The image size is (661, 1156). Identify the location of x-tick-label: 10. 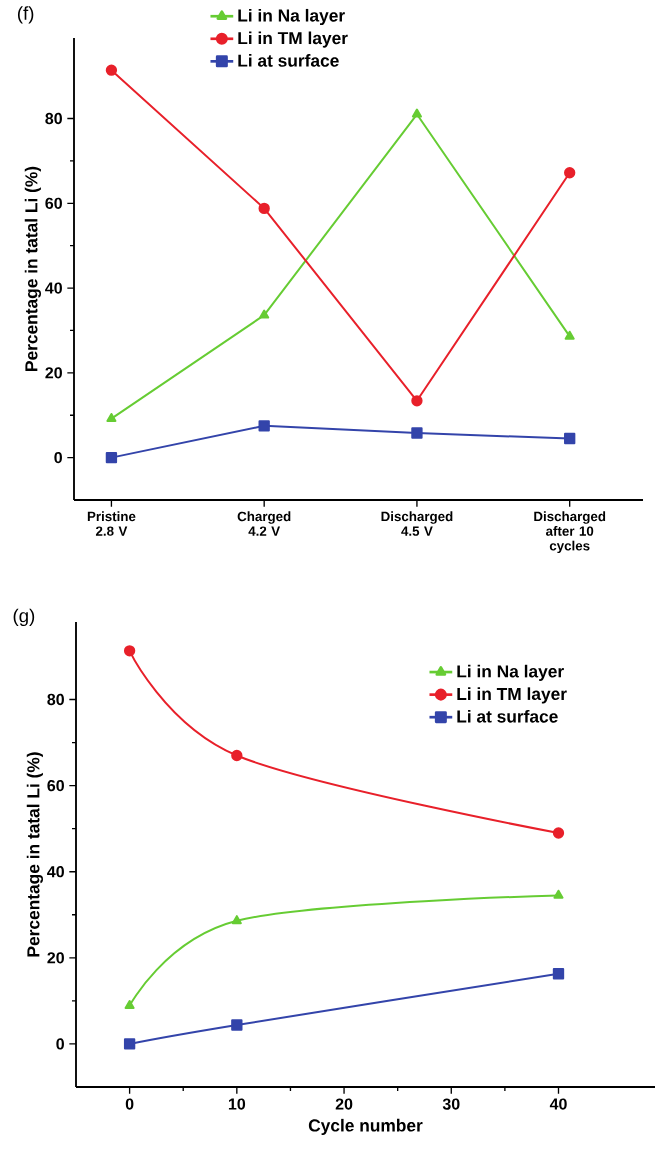
(237, 1104).